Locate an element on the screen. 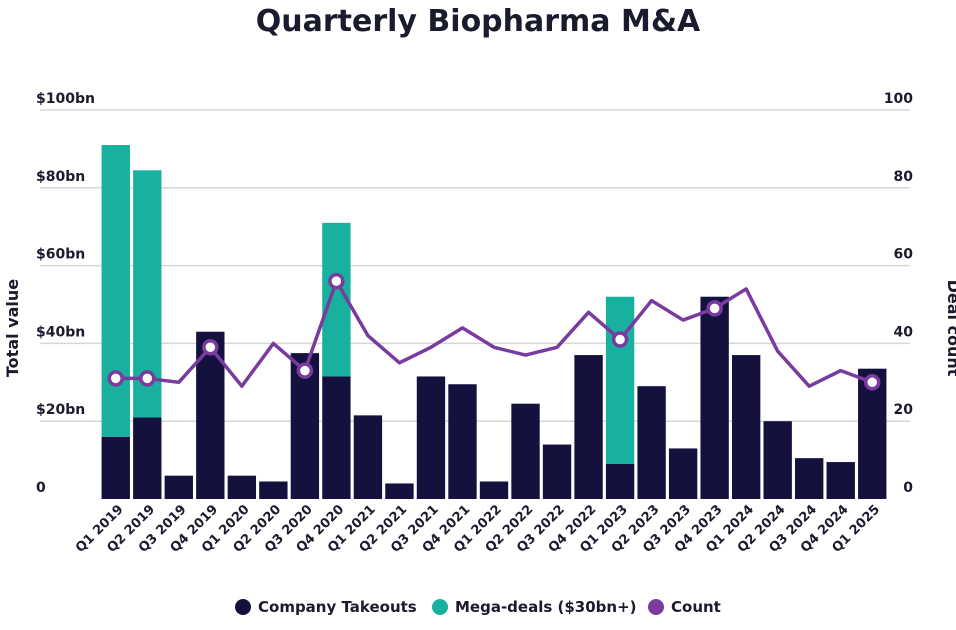 The image size is (956, 630). y2-tick-label: 60 is located at coordinates (904, 255).